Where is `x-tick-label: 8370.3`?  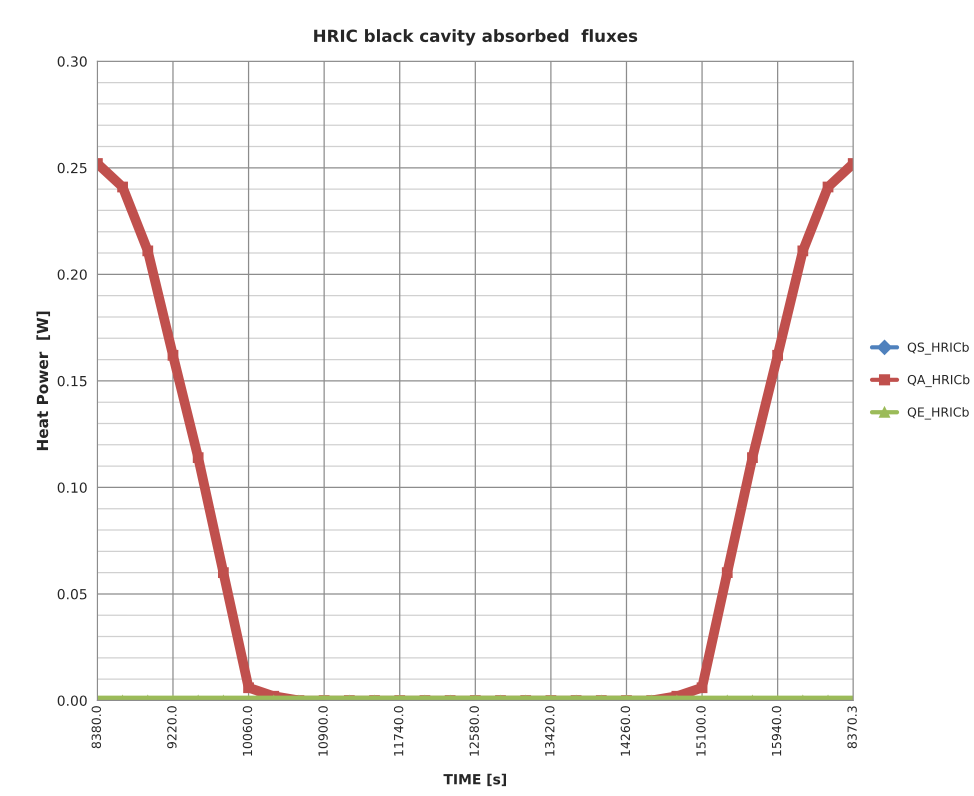 x-tick-label: 8370.3 is located at coordinates (852, 727).